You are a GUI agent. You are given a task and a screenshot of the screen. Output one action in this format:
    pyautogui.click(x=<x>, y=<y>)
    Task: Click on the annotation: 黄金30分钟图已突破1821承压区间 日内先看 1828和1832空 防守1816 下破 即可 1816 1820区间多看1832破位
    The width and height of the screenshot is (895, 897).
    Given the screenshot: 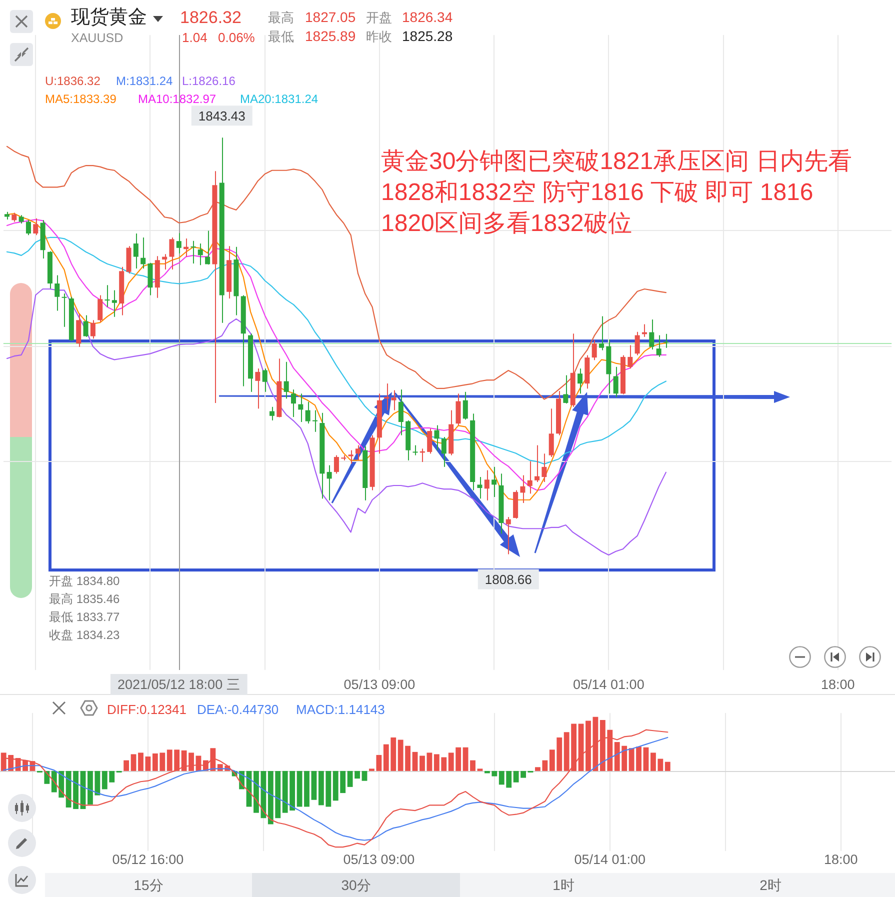 What is the action you would take?
    pyautogui.click(x=616, y=192)
    